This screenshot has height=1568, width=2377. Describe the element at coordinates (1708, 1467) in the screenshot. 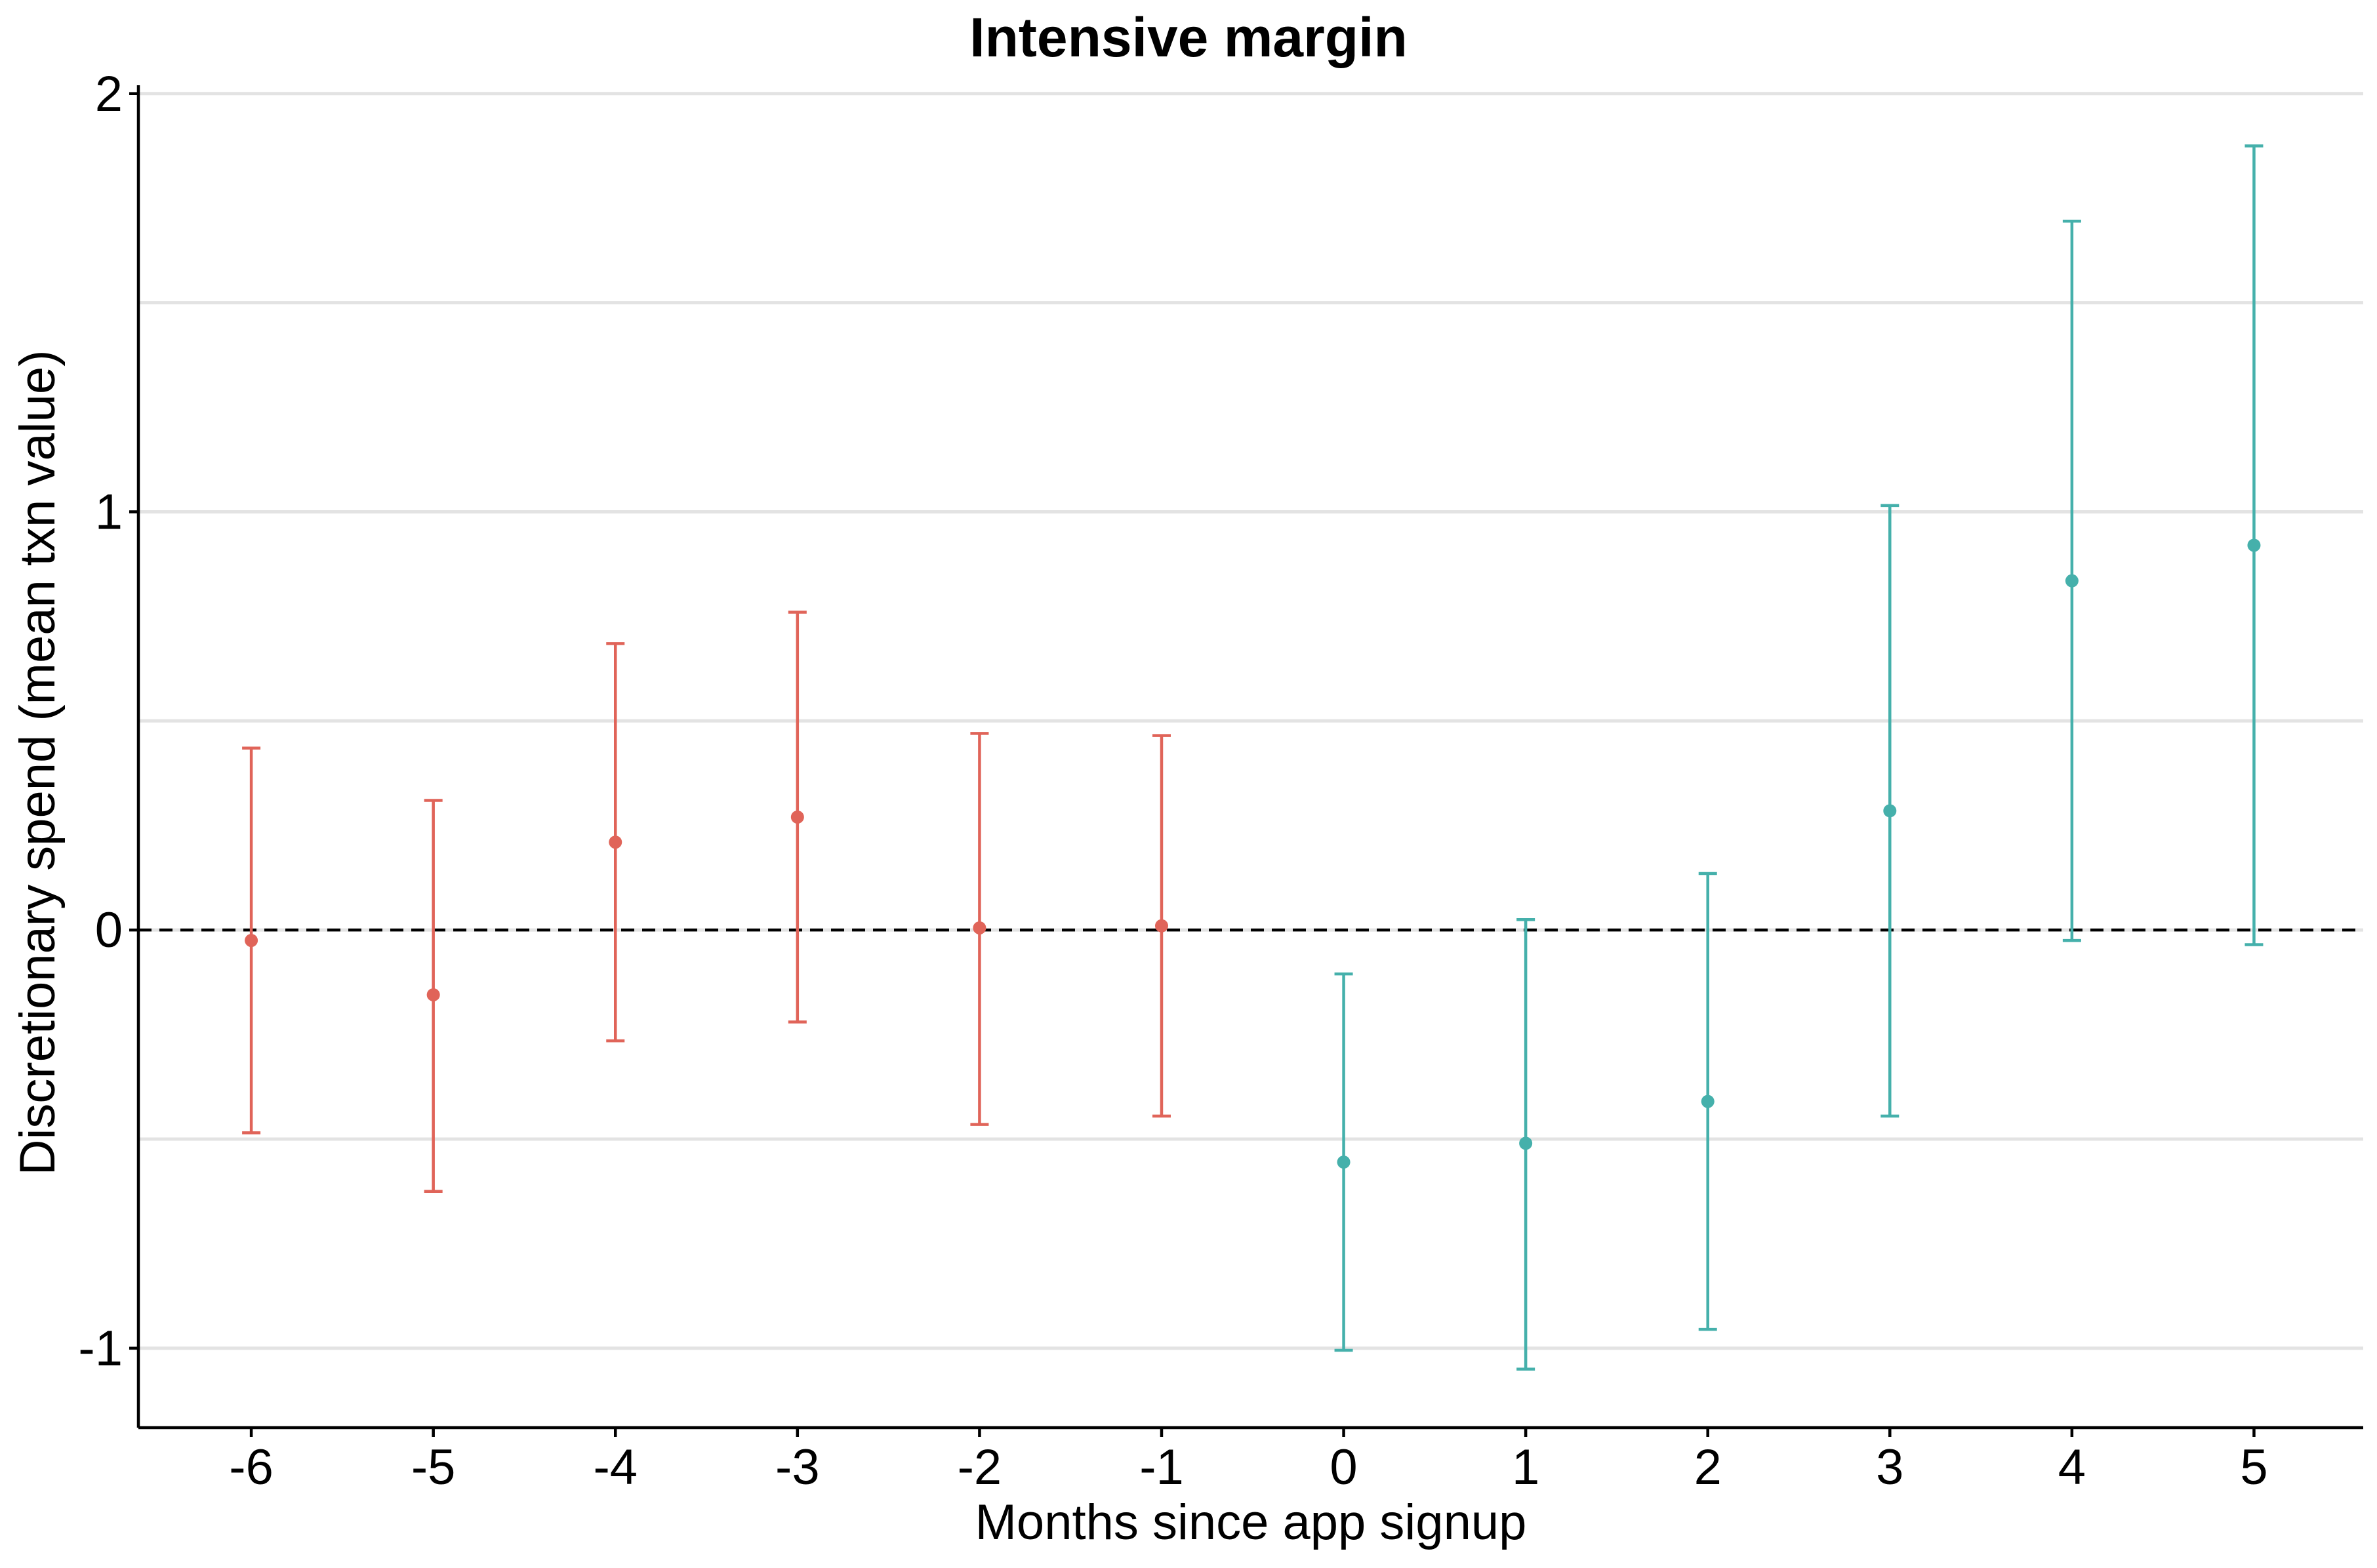

I see `x-tick-label: 2` at that location.